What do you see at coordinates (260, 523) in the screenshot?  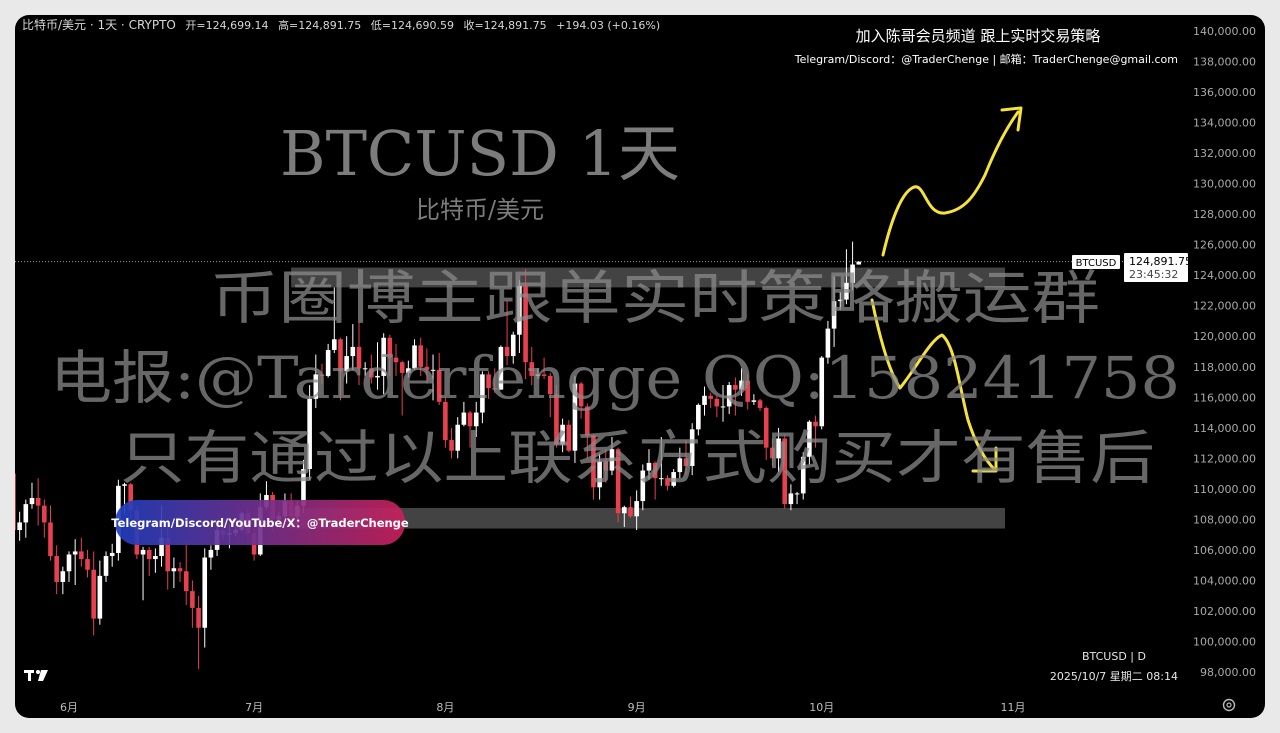 I see `contact-banner-text: Telegram/Discord/YouTube/X：@TraderChenge` at bounding box center [260, 523].